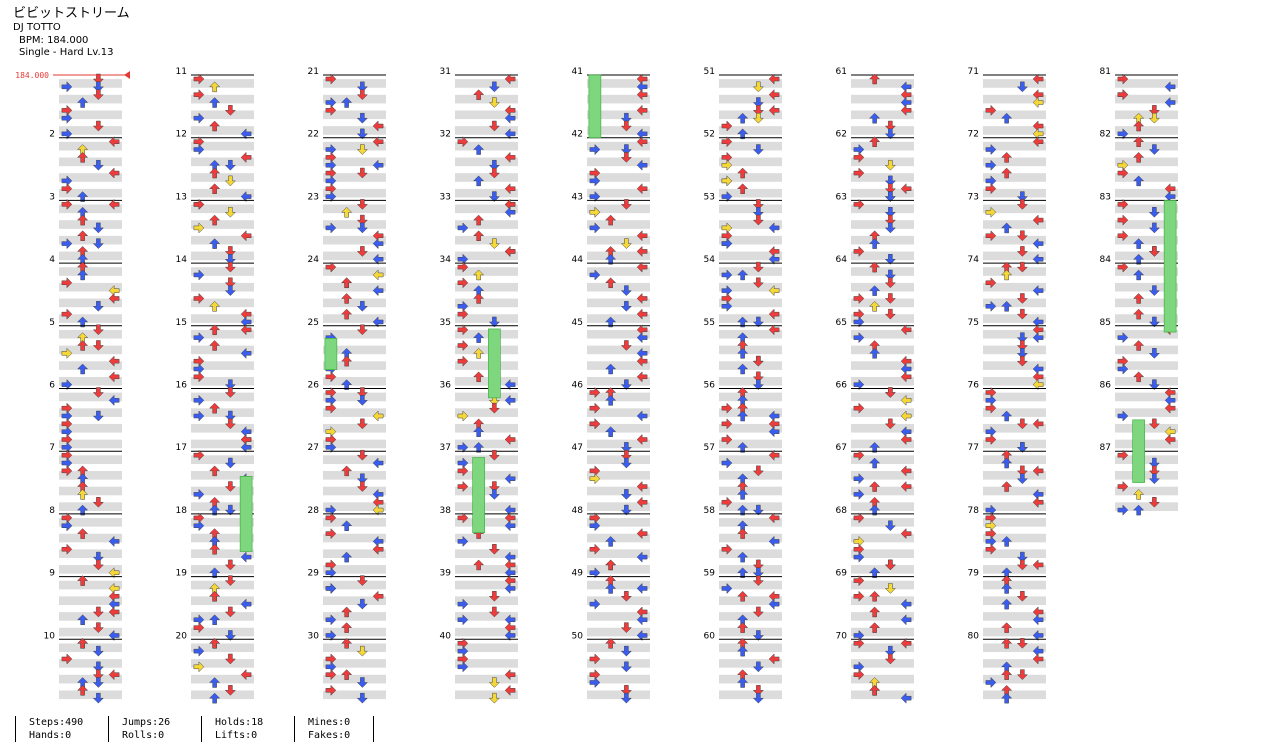 The height and width of the screenshot is (753, 1280). Describe the element at coordinates (182, 511) in the screenshot. I see `measure-number: 18` at that location.